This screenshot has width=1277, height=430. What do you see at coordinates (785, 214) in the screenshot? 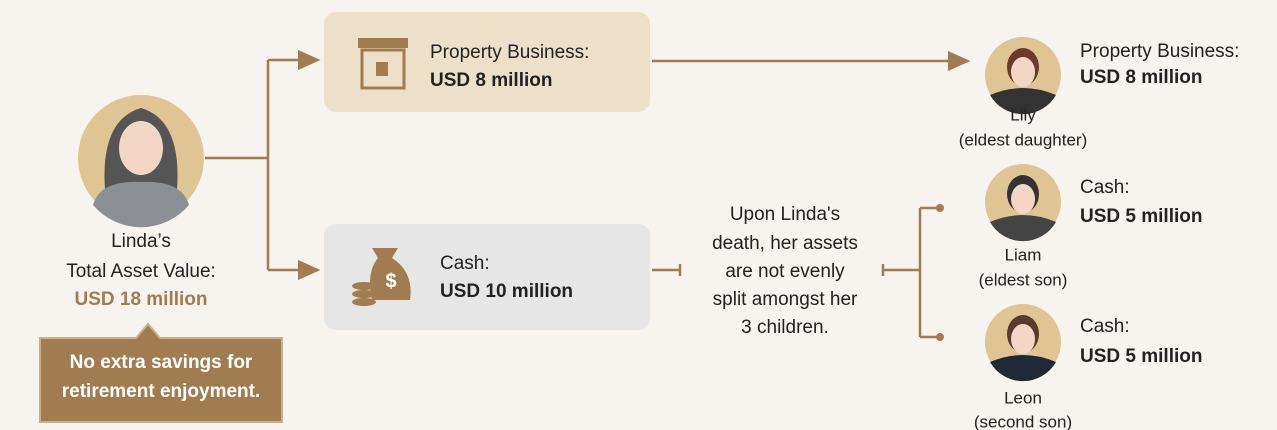
I see `note-text: Upon Linda's` at bounding box center [785, 214].